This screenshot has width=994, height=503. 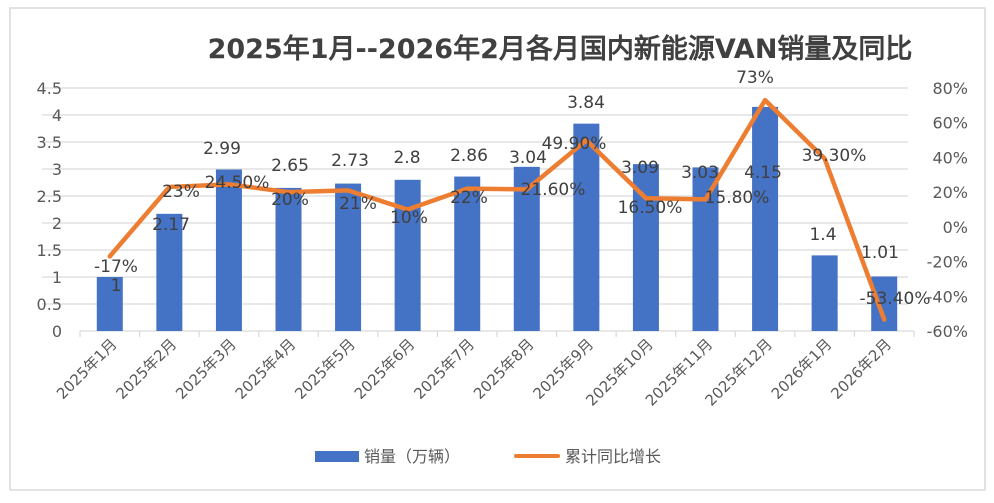 What do you see at coordinates (290, 166) in the screenshot?
I see `bar-data-label: 2.65` at bounding box center [290, 166].